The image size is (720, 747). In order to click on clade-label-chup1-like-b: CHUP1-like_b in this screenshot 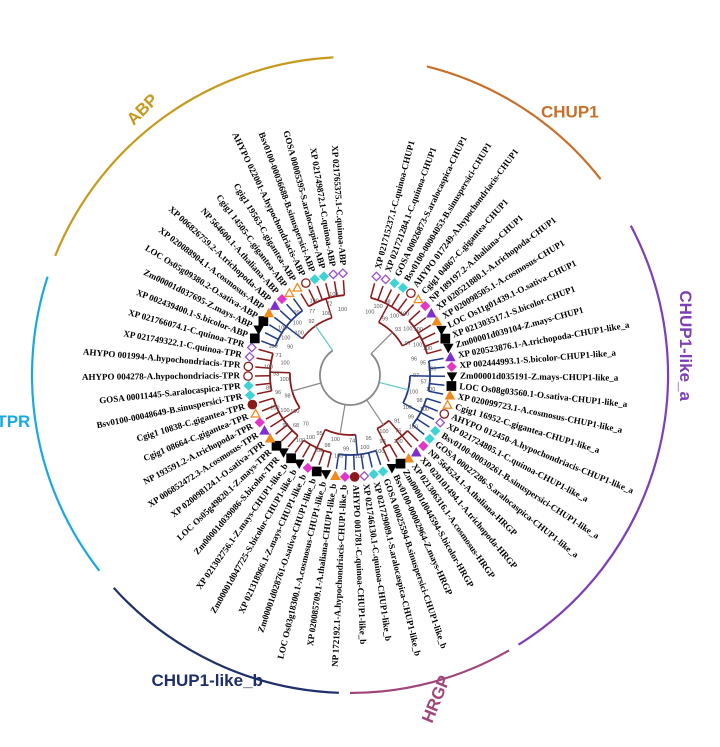, I will do `click(206, 680)`.